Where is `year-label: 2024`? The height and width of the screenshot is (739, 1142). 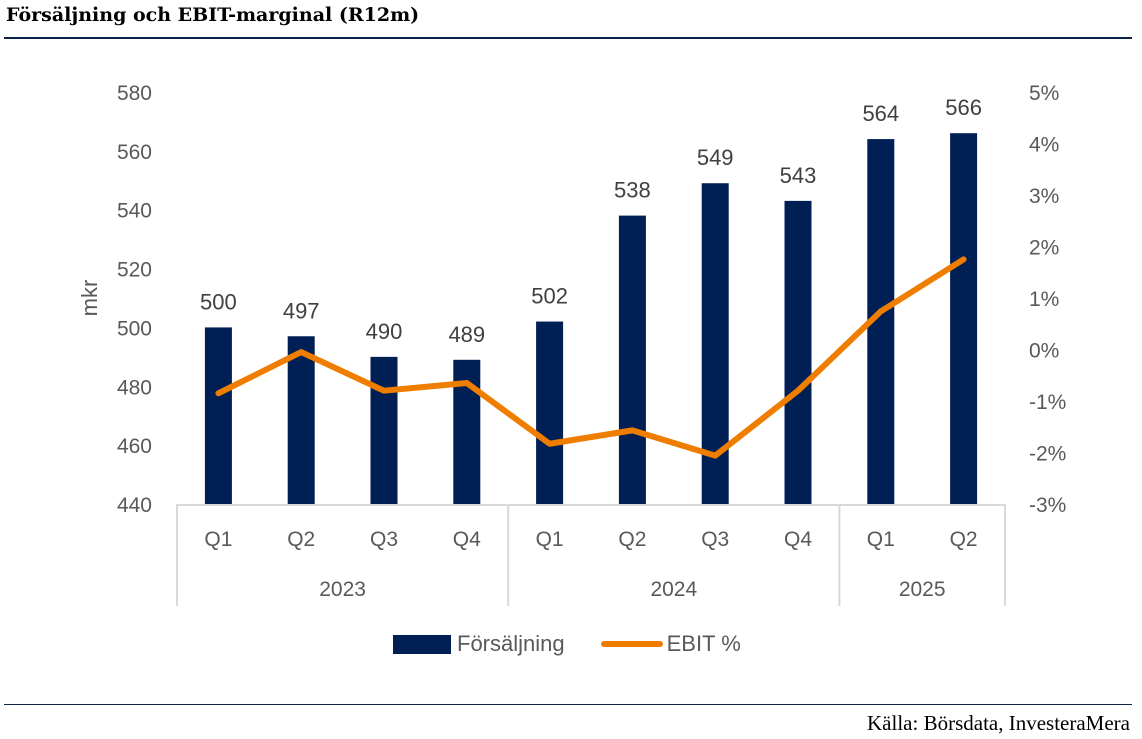 year-label: 2024 is located at coordinates (673, 589).